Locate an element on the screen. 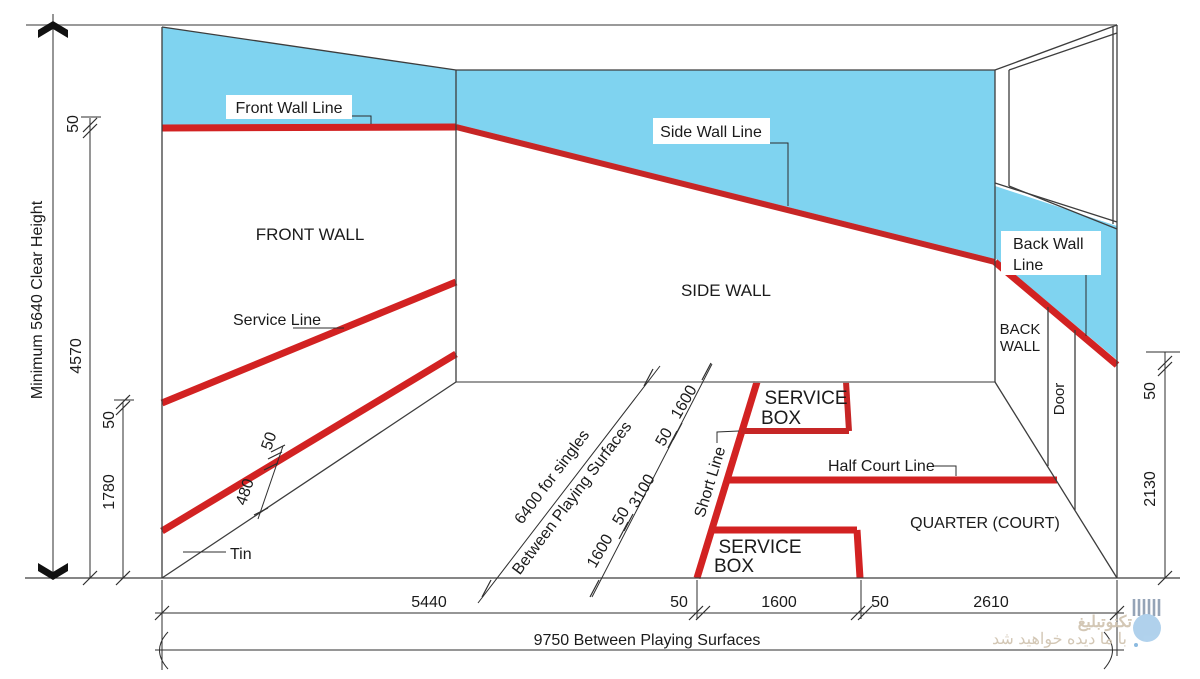 The image size is (1200, 679). service-box-near-right-edge is located at coordinates (858, 554).